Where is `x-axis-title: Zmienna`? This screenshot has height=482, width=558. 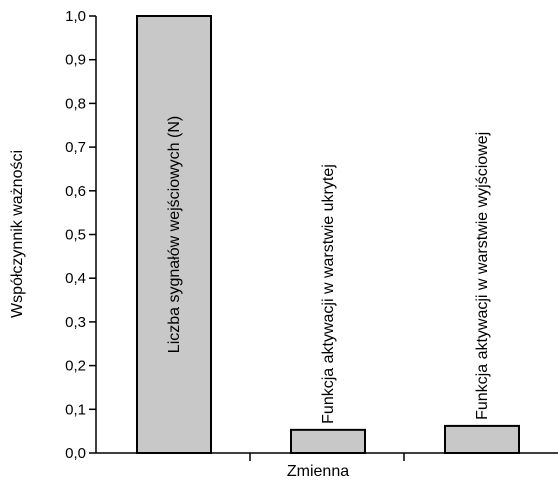 x-axis-title: Zmienna is located at coordinates (318, 471).